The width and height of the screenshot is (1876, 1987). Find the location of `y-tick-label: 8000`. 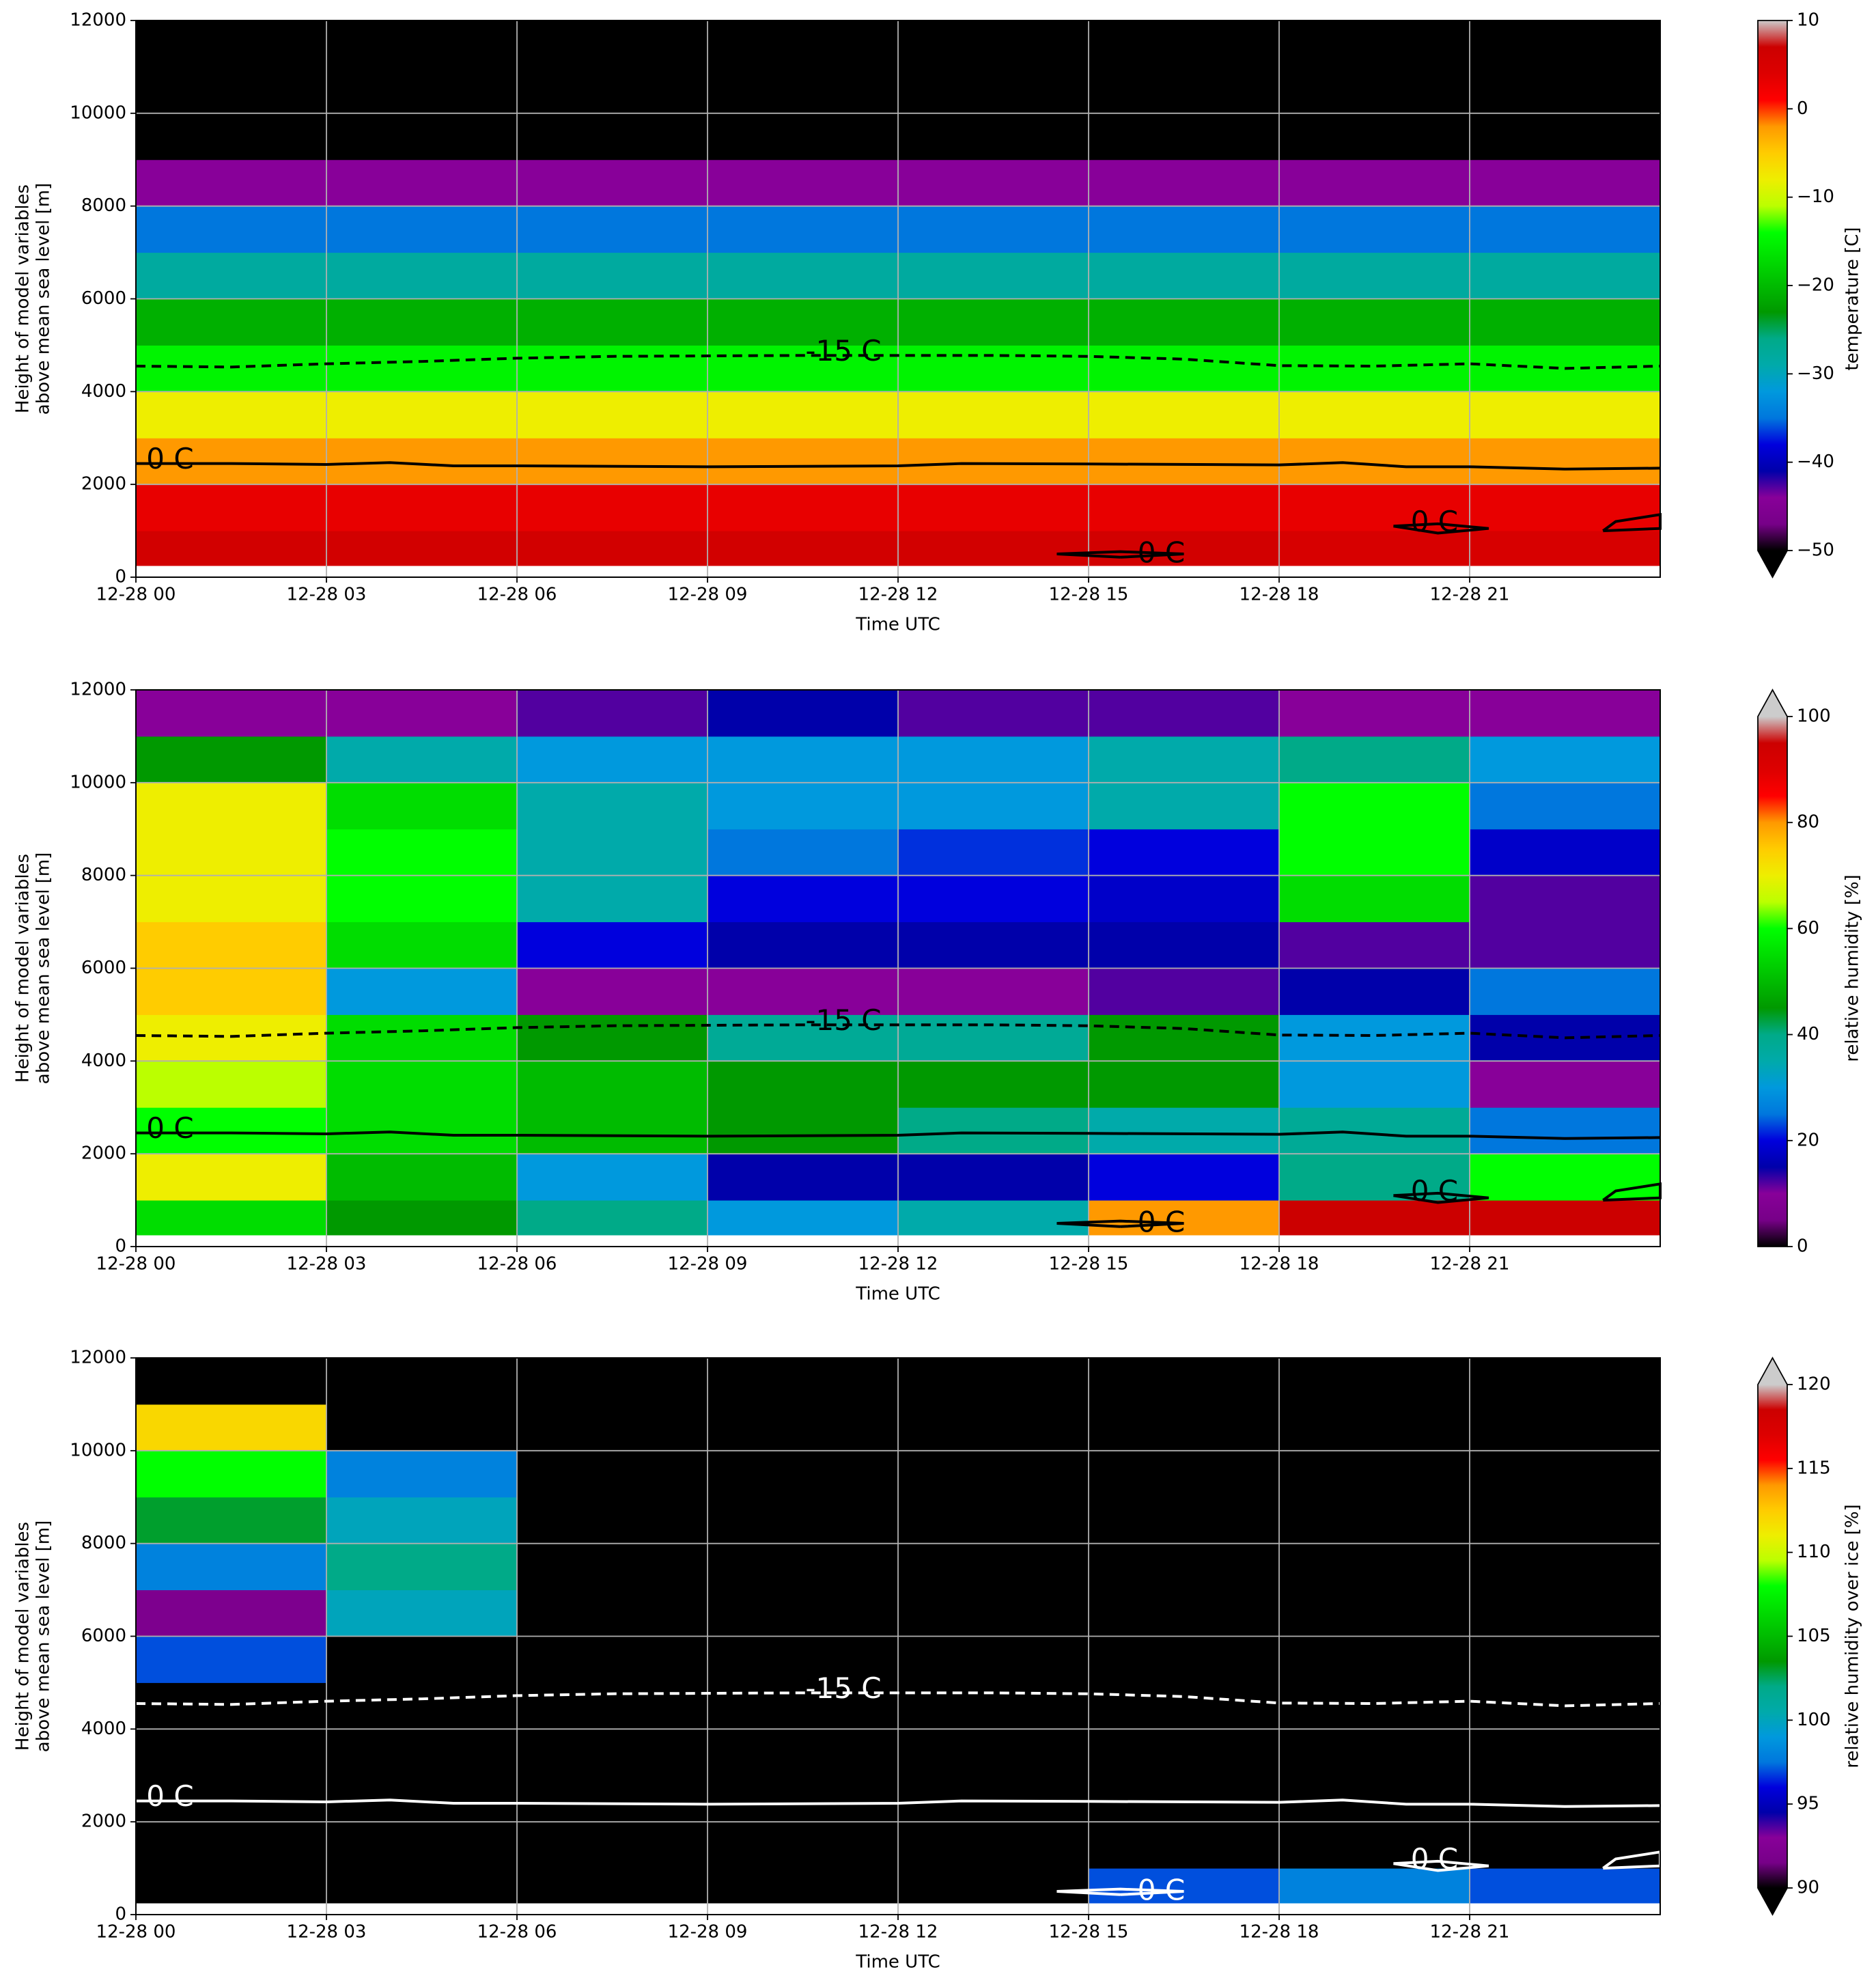

y-tick-label: 8000 is located at coordinates (103, 1543).